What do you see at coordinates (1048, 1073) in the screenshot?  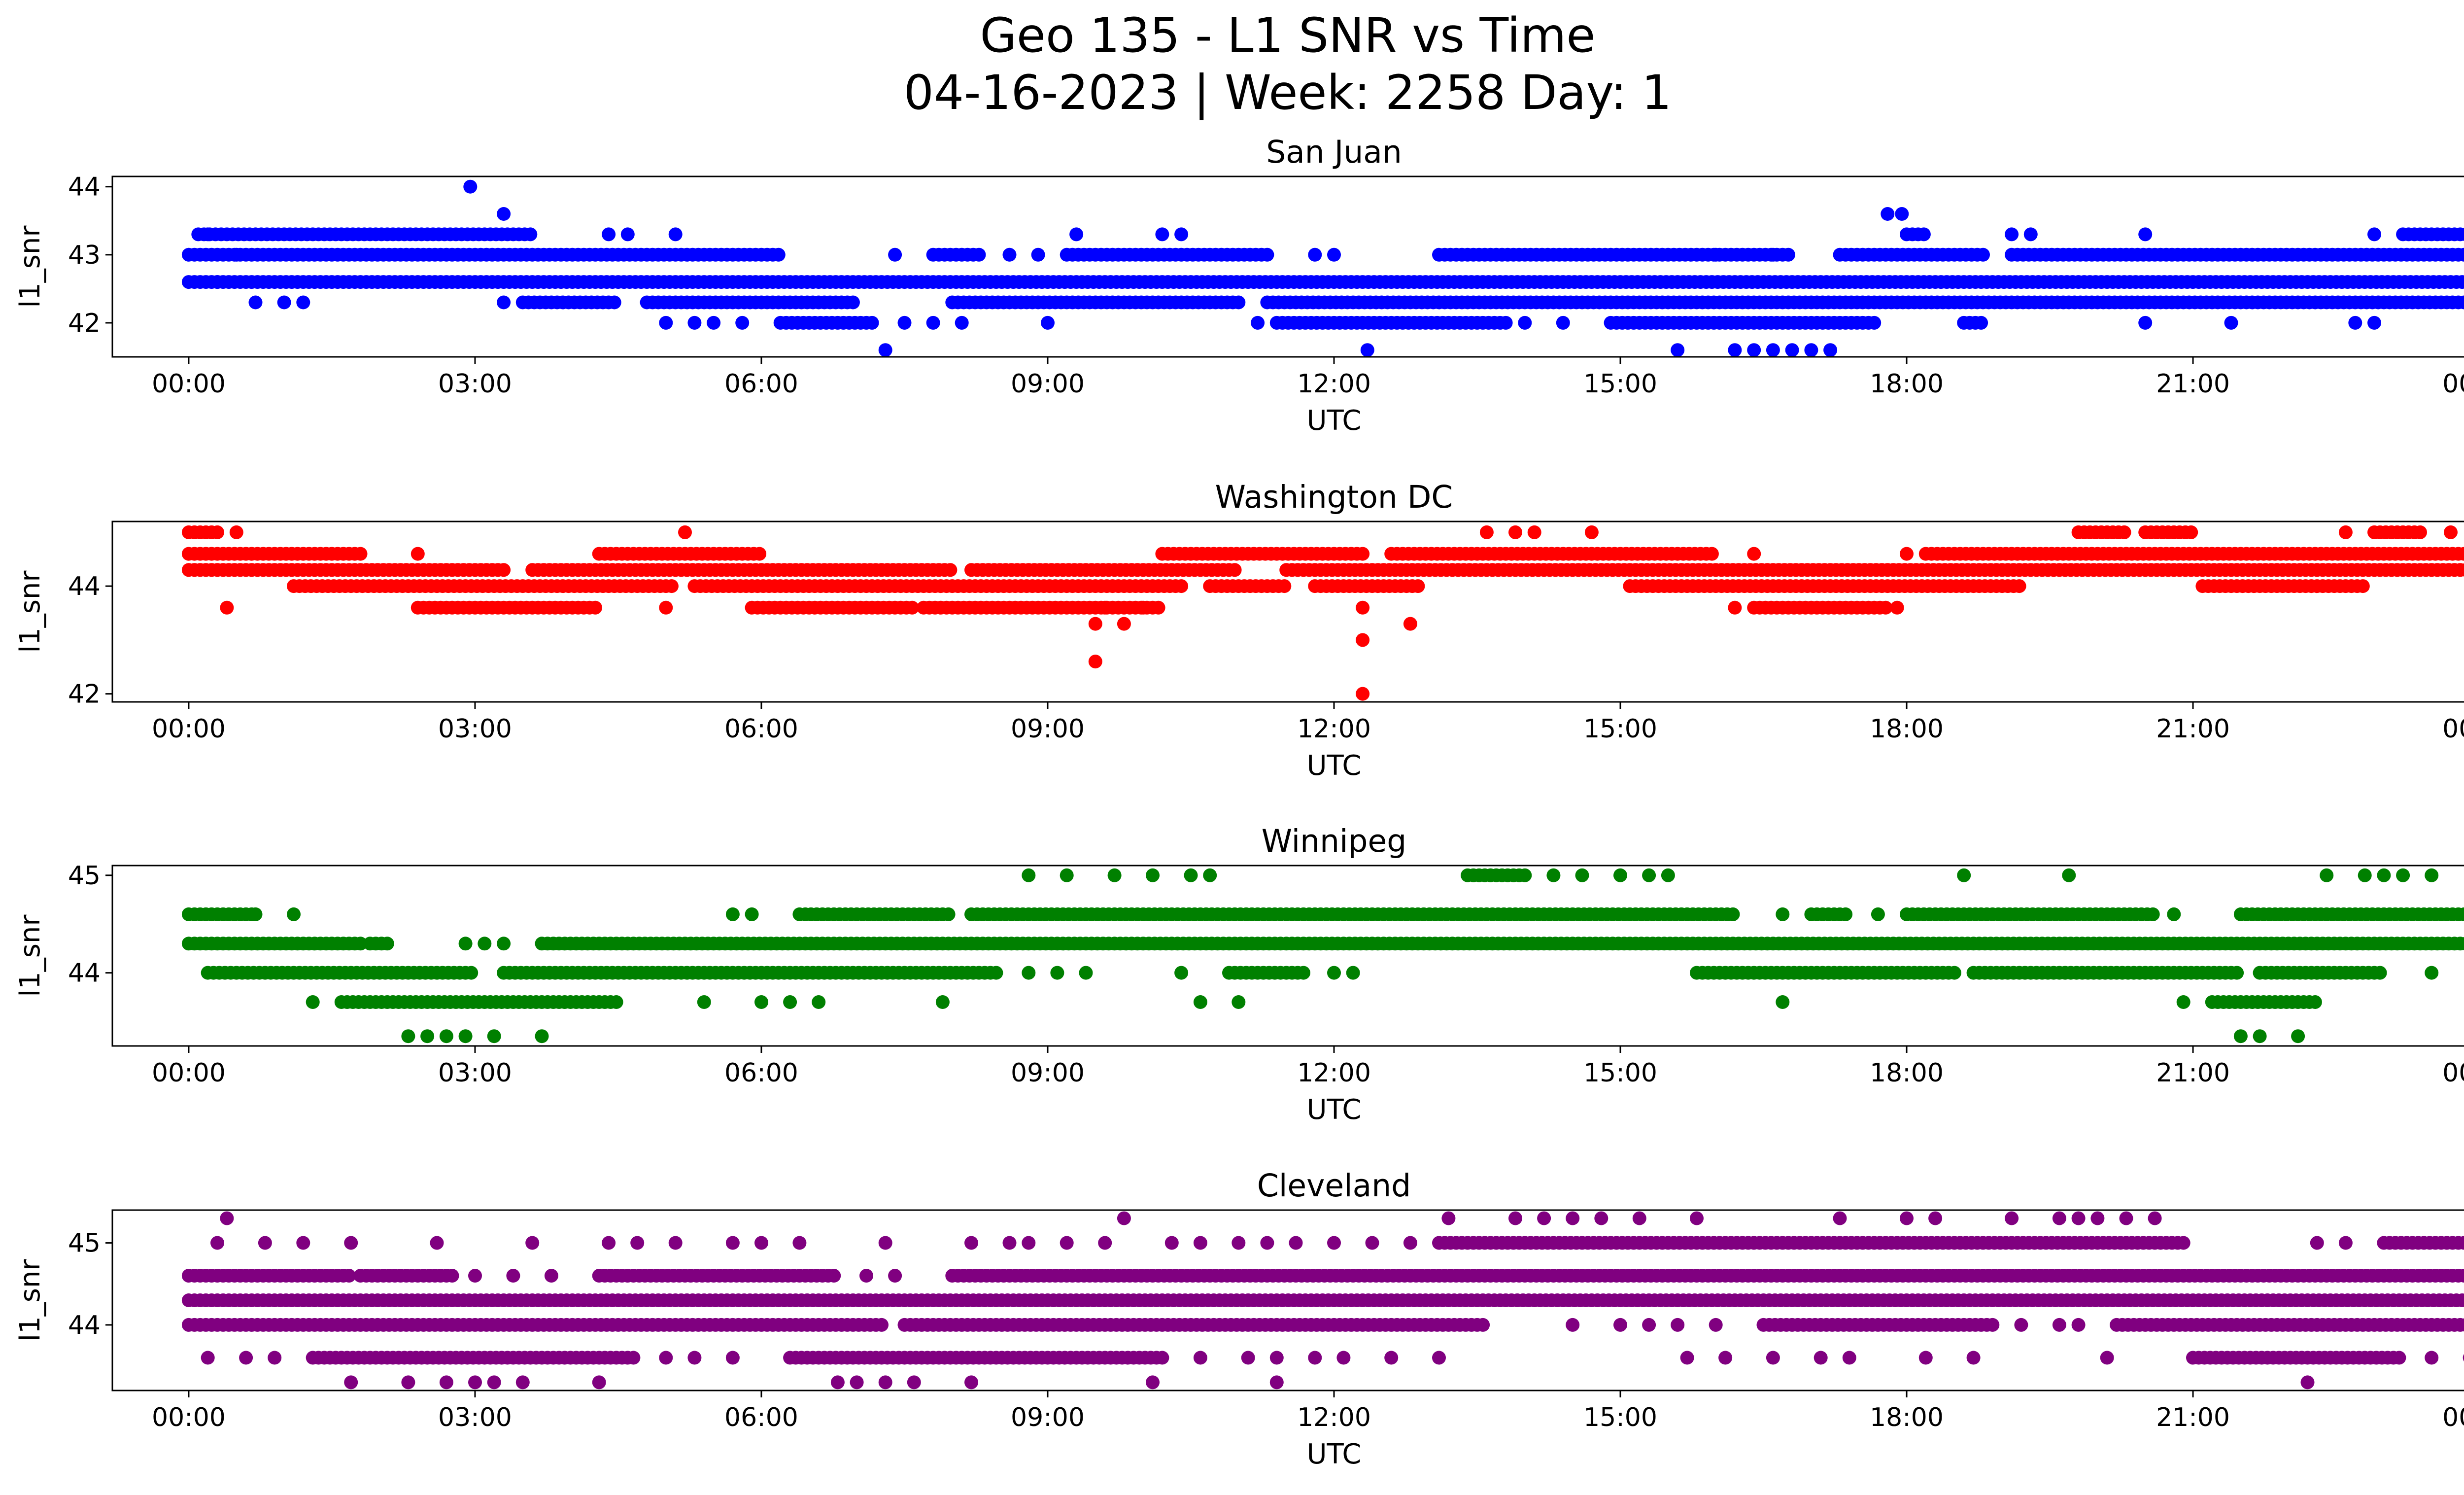 I see `x-tick-label: 09:00` at bounding box center [1048, 1073].